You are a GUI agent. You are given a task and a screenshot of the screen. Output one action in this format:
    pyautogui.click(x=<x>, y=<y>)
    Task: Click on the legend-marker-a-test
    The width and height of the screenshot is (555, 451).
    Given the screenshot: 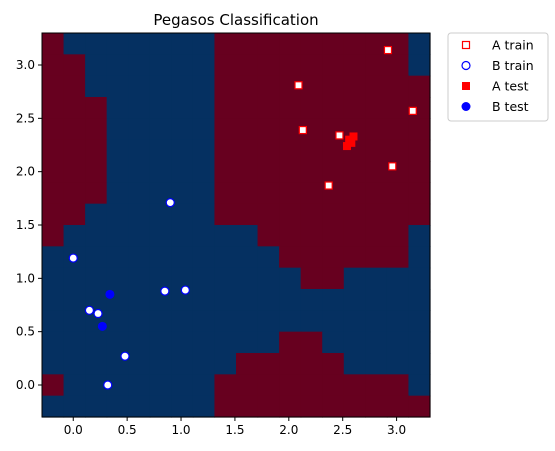 What is the action you would take?
    pyautogui.click(x=466, y=86)
    